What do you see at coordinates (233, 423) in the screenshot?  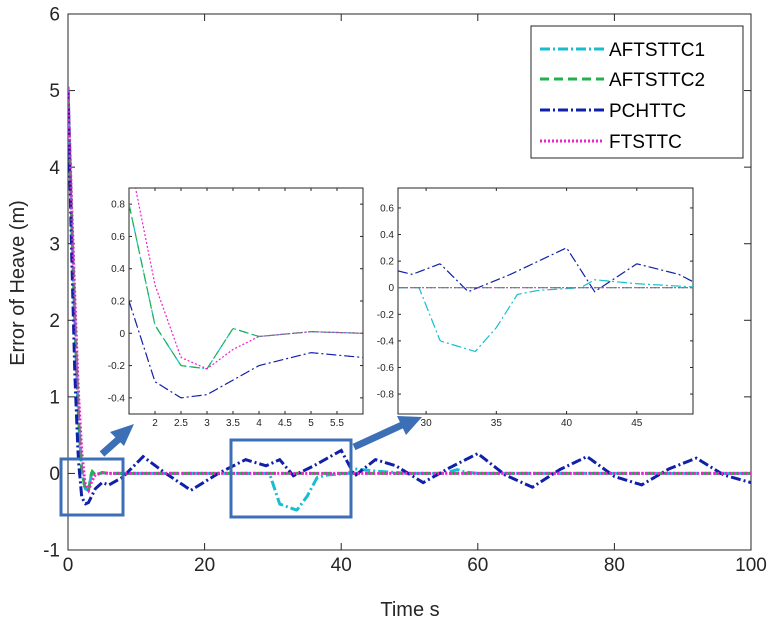 I see `x-tick-label: 3.5` at bounding box center [233, 423].